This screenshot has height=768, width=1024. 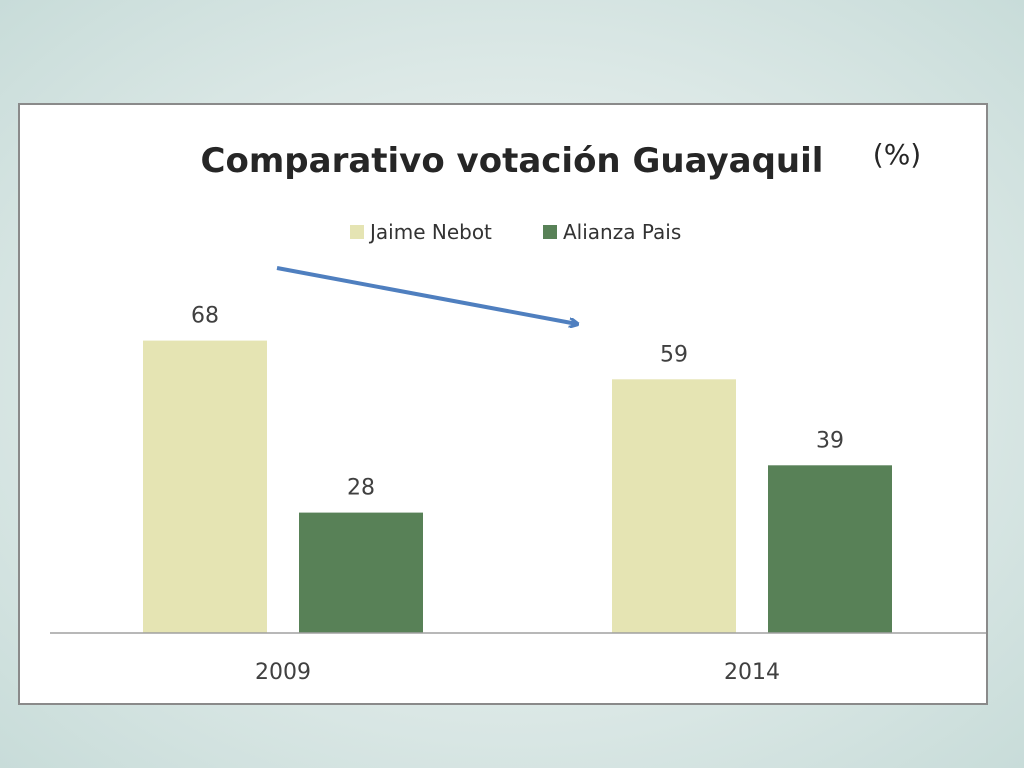 What do you see at coordinates (426, 295) in the screenshot?
I see `decline-arrow` at bounding box center [426, 295].